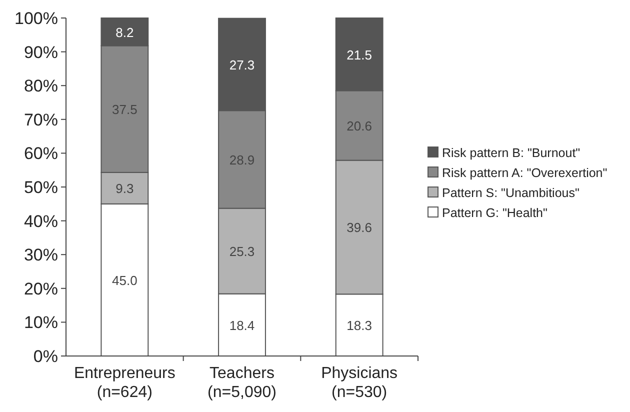  I want to click on y-tick-label: 50%, so click(41, 187).